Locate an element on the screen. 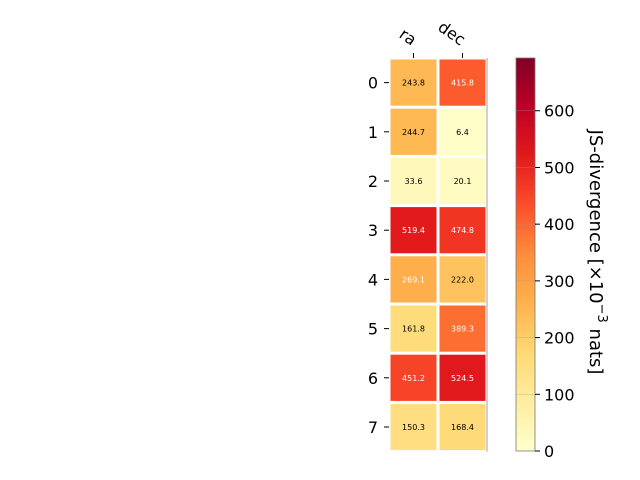 The image size is (640, 480). row-labels: 0 1 2 3 4 5 6 7 is located at coordinates (378, 255).